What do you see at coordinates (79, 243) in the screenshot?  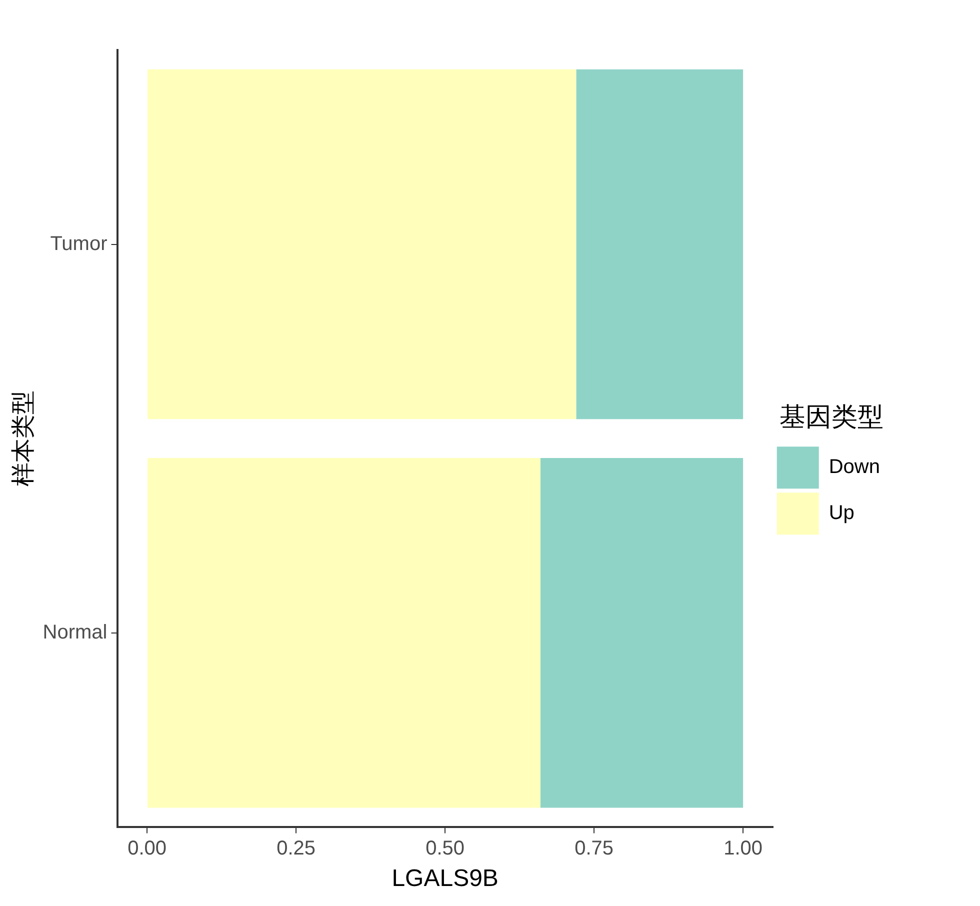 I see `y-tick-label: Tumor` at bounding box center [79, 243].